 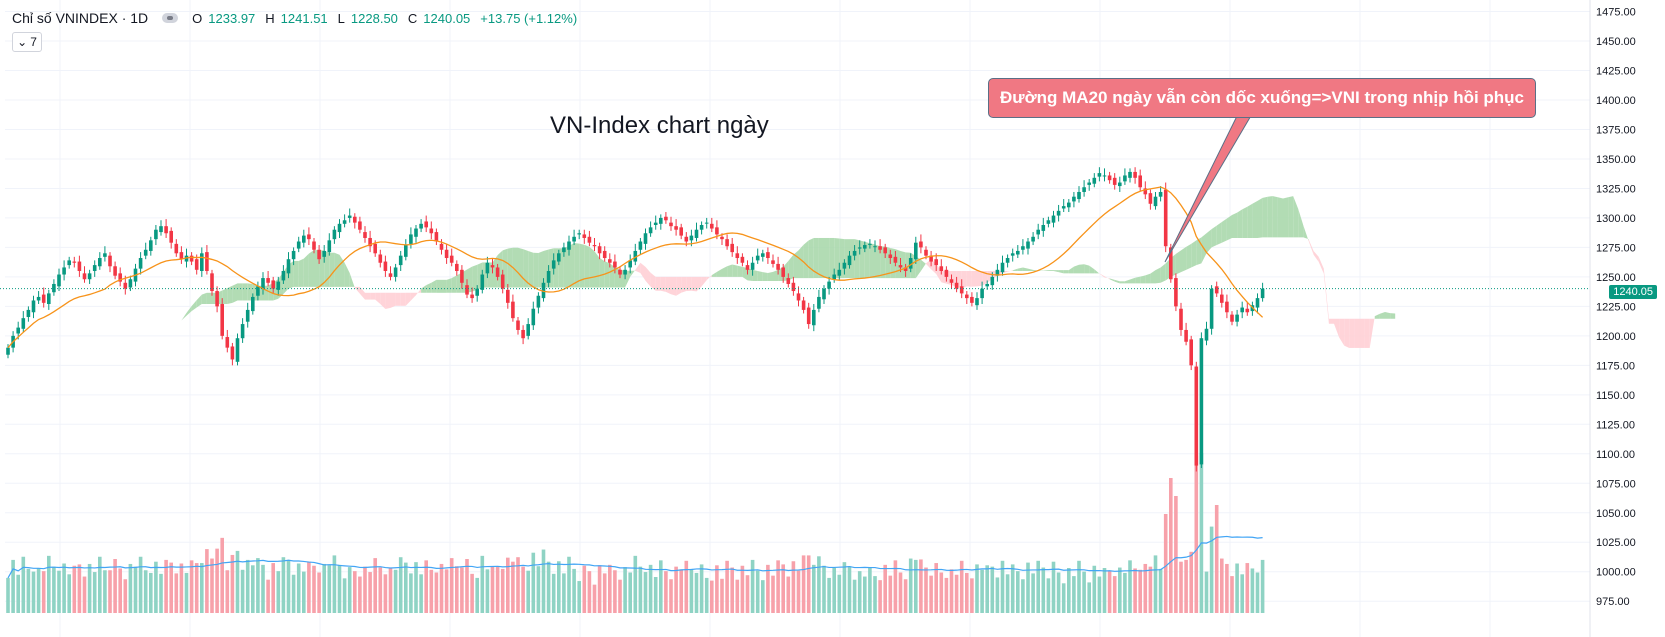 I want to click on open-value: 1233.97, so click(x=232, y=18).